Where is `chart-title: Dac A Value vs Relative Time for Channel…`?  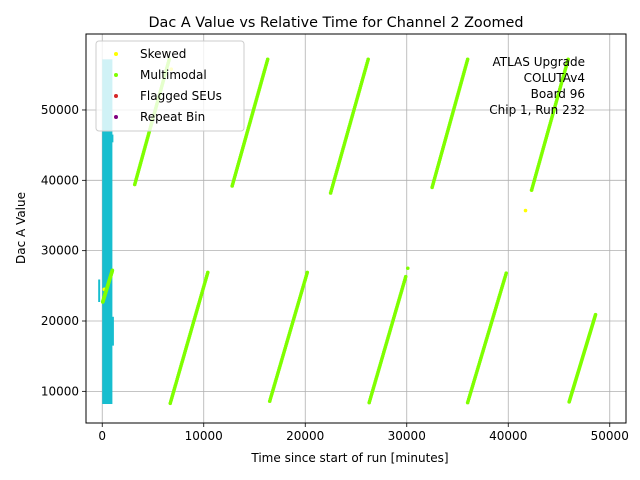 chart-title: Dac A Value vs Relative Time for Channel… is located at coordinates (335, 23).